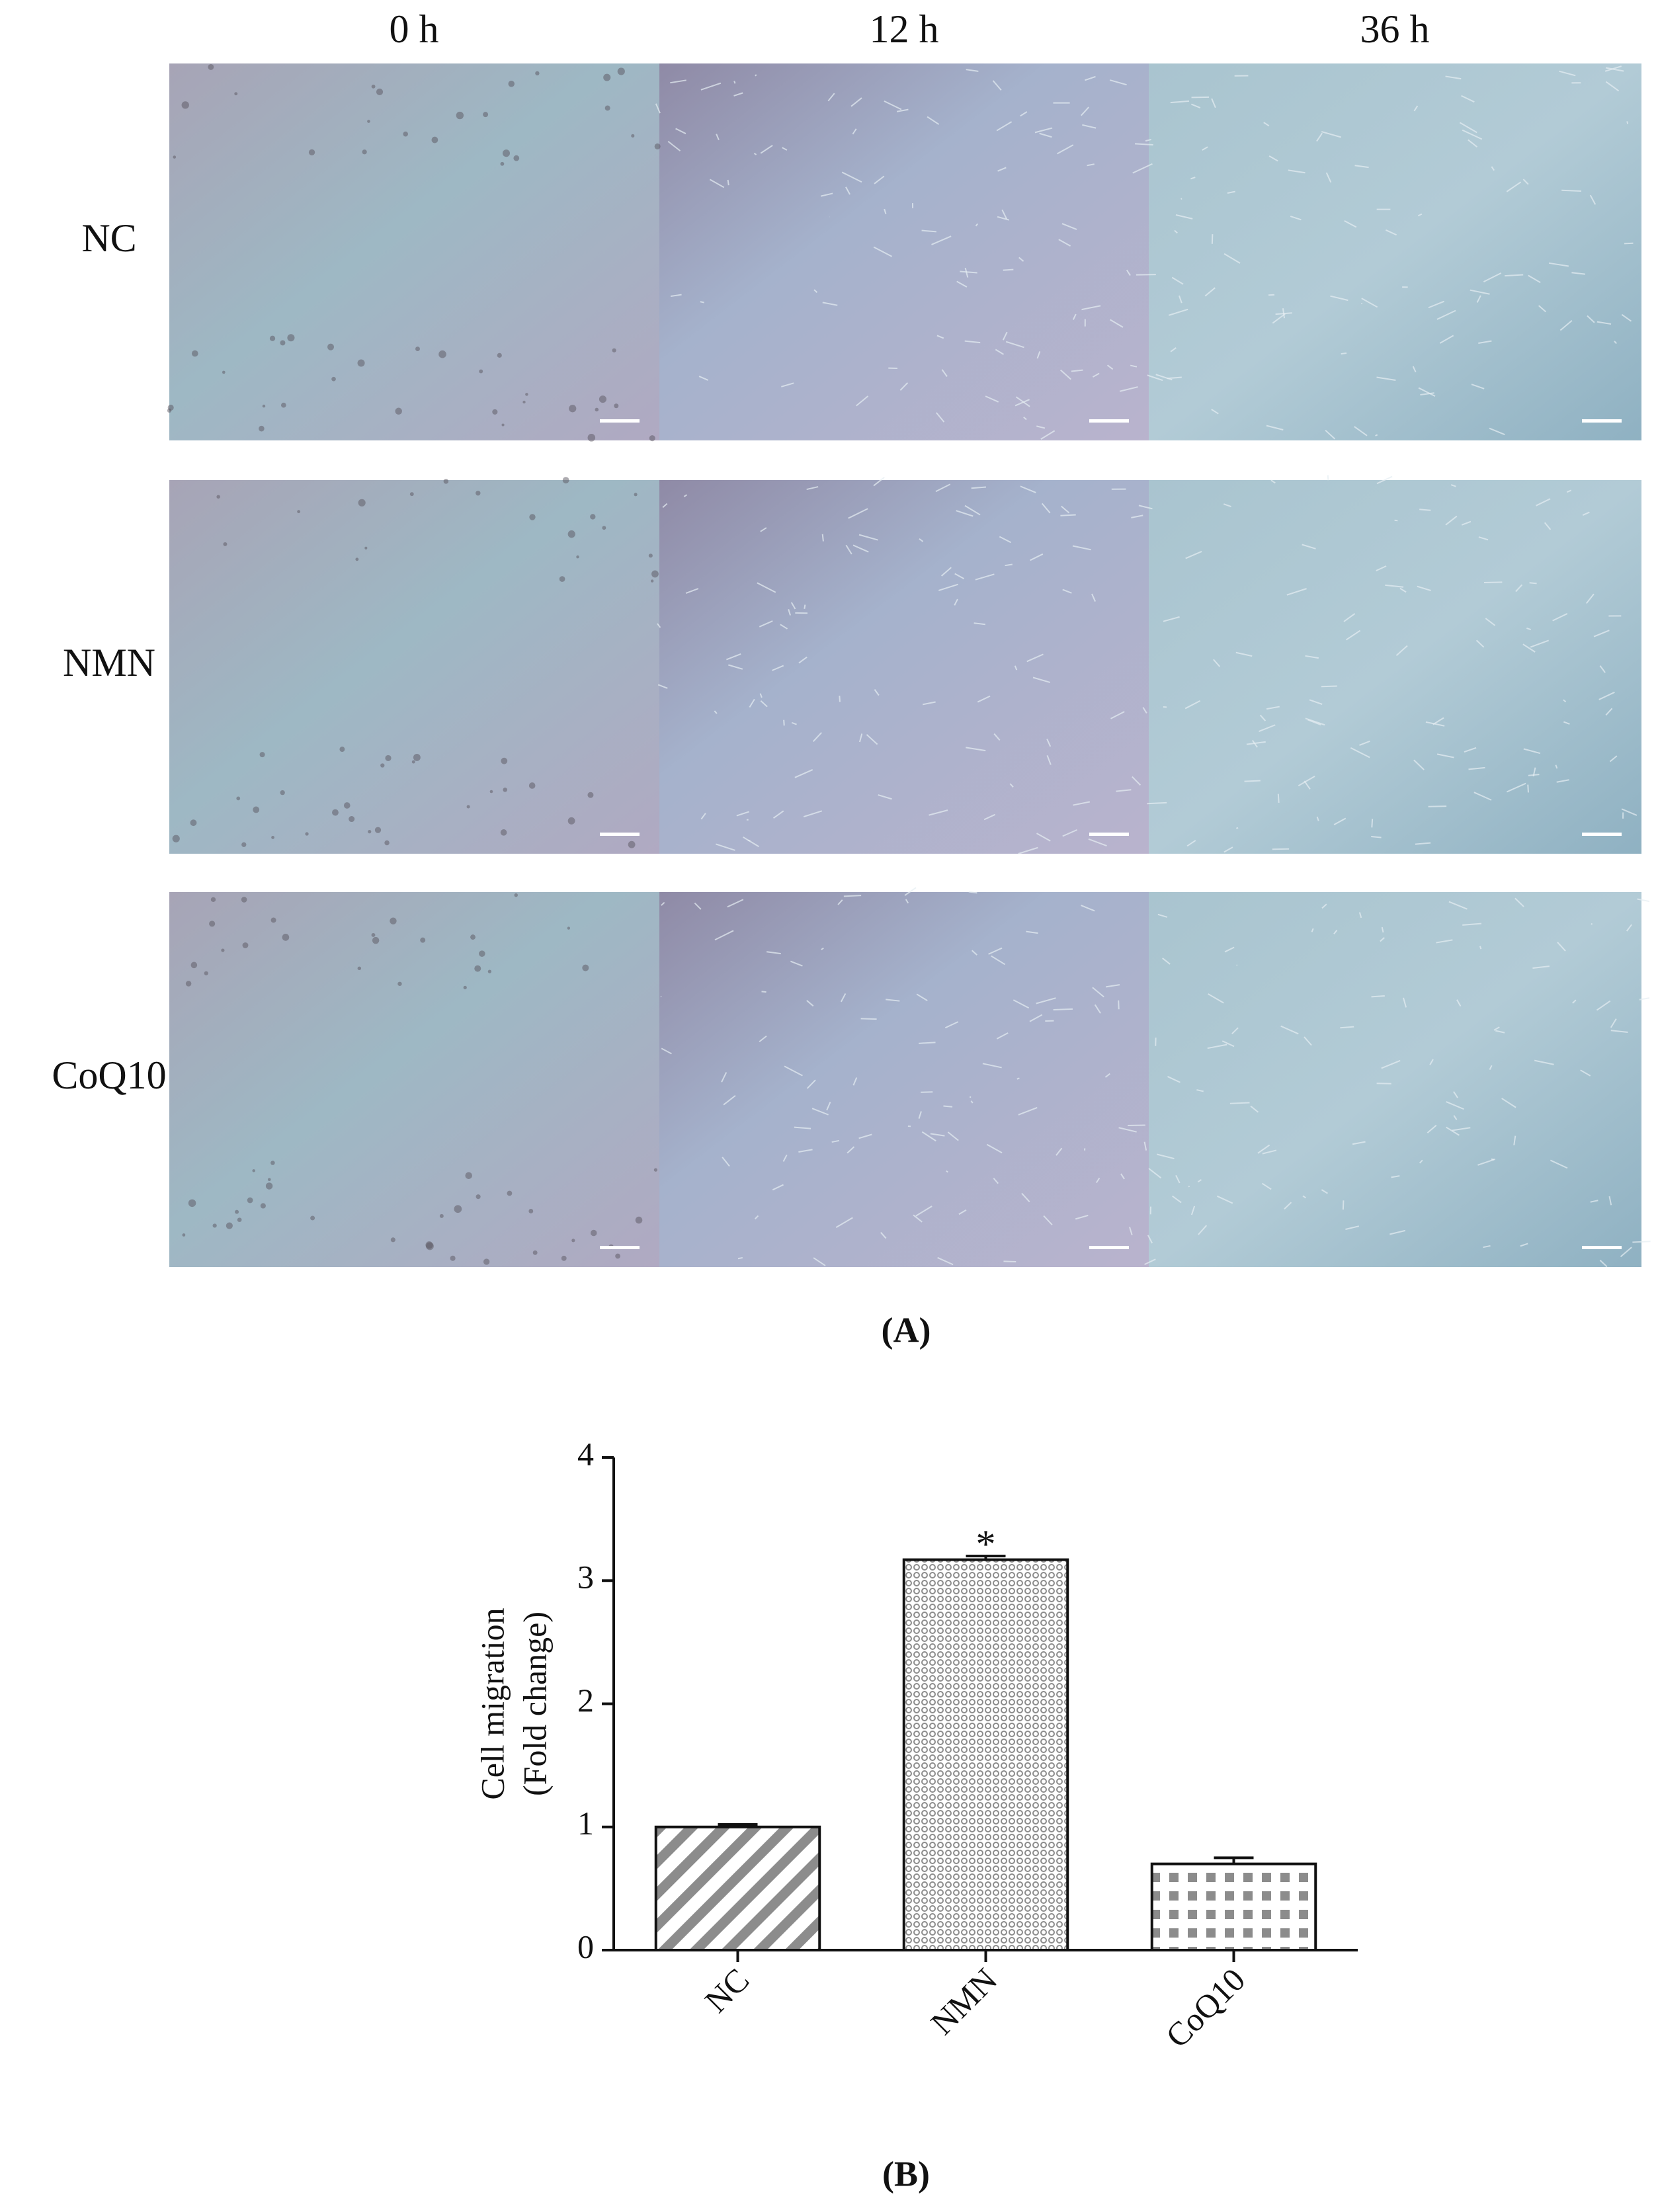 Image resolution: width=1658 pixels, height=2212 pixels. I want to click on micrograph, so click(1395, 667).